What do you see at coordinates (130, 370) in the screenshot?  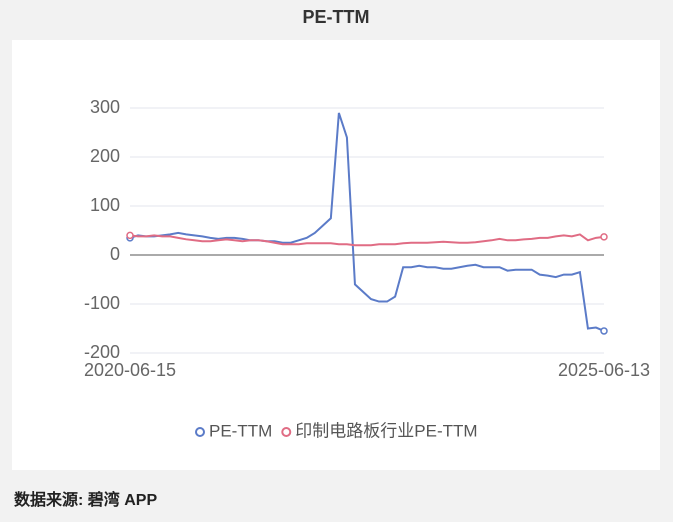 I see `x-tick-label: 2020-06-15` at bounding box center [130, 370].